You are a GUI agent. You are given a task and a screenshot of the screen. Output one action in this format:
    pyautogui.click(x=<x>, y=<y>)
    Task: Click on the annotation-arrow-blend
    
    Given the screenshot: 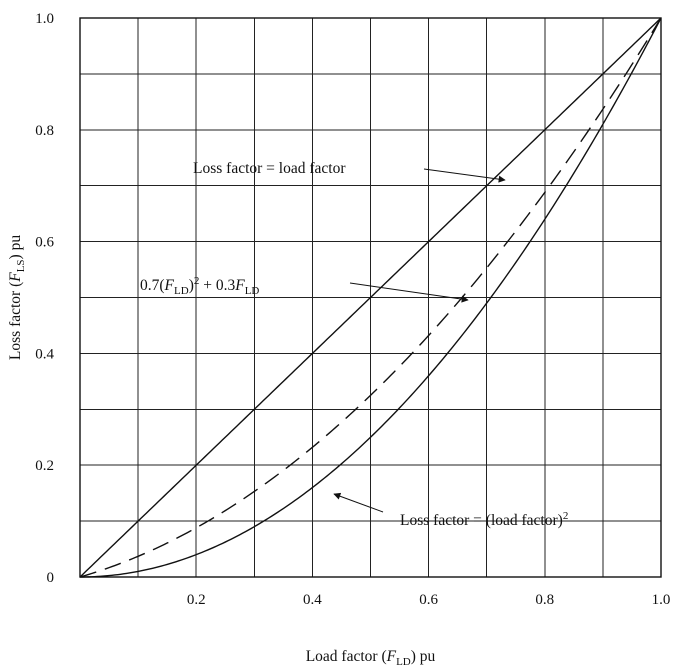 What is the action you would take?
    pyautogui.click(x=409, y=292)
    